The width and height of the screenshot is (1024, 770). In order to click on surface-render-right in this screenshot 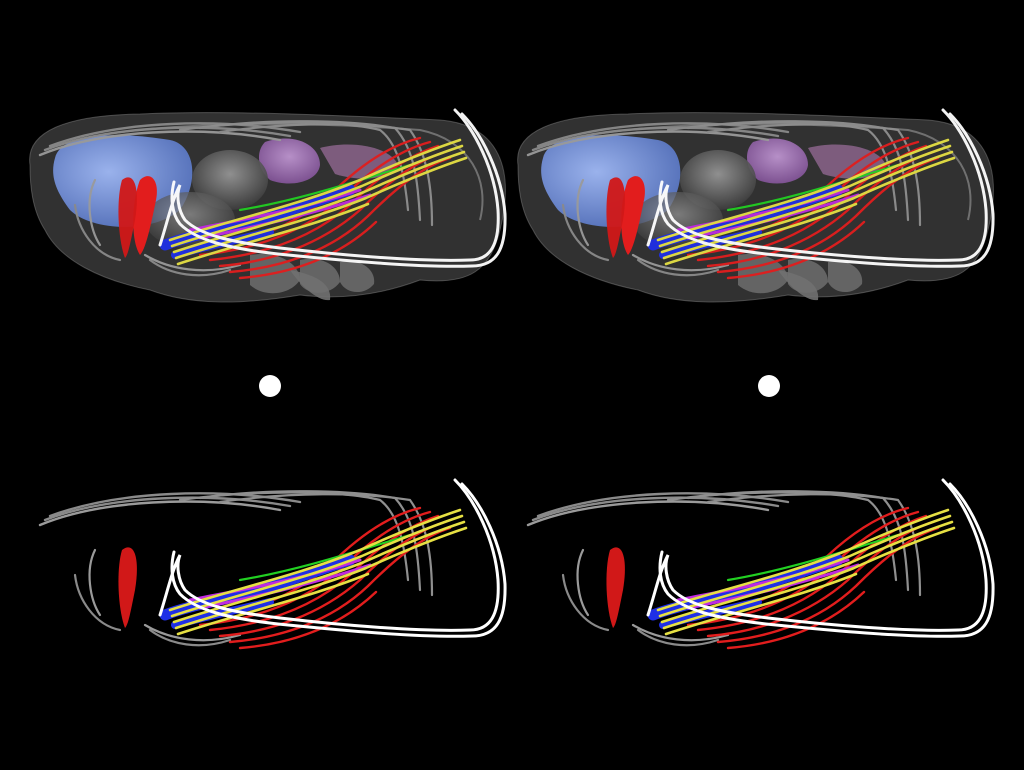, I will do `click(758, 186)`.